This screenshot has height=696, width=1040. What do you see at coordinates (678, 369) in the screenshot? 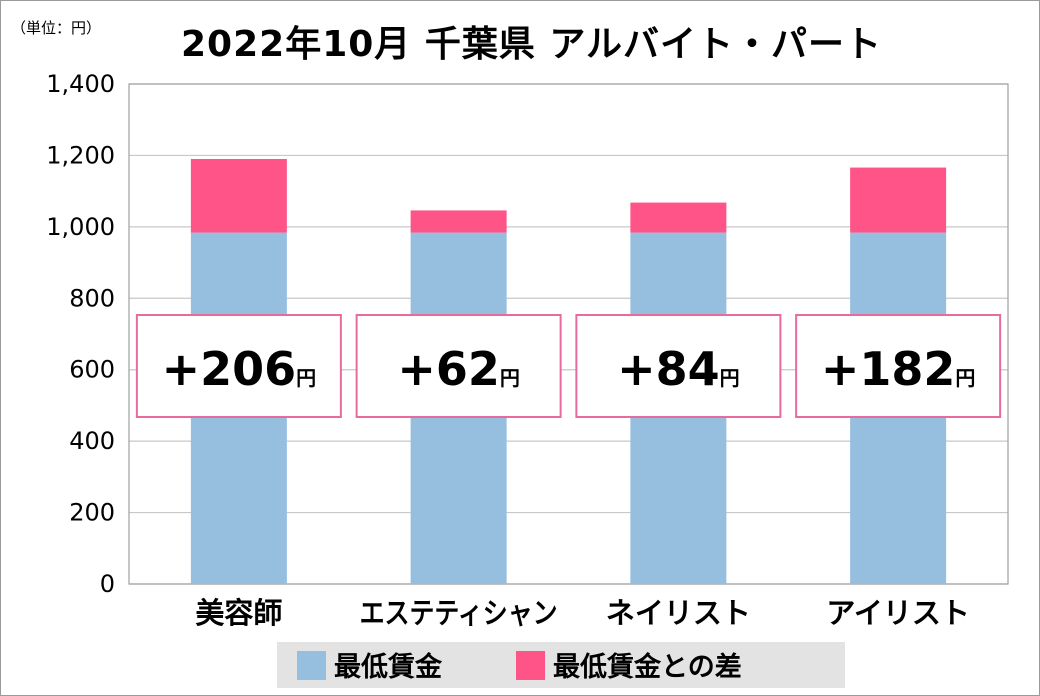
I see `difference-annotation: +84円` at bounding box center [678, 369].